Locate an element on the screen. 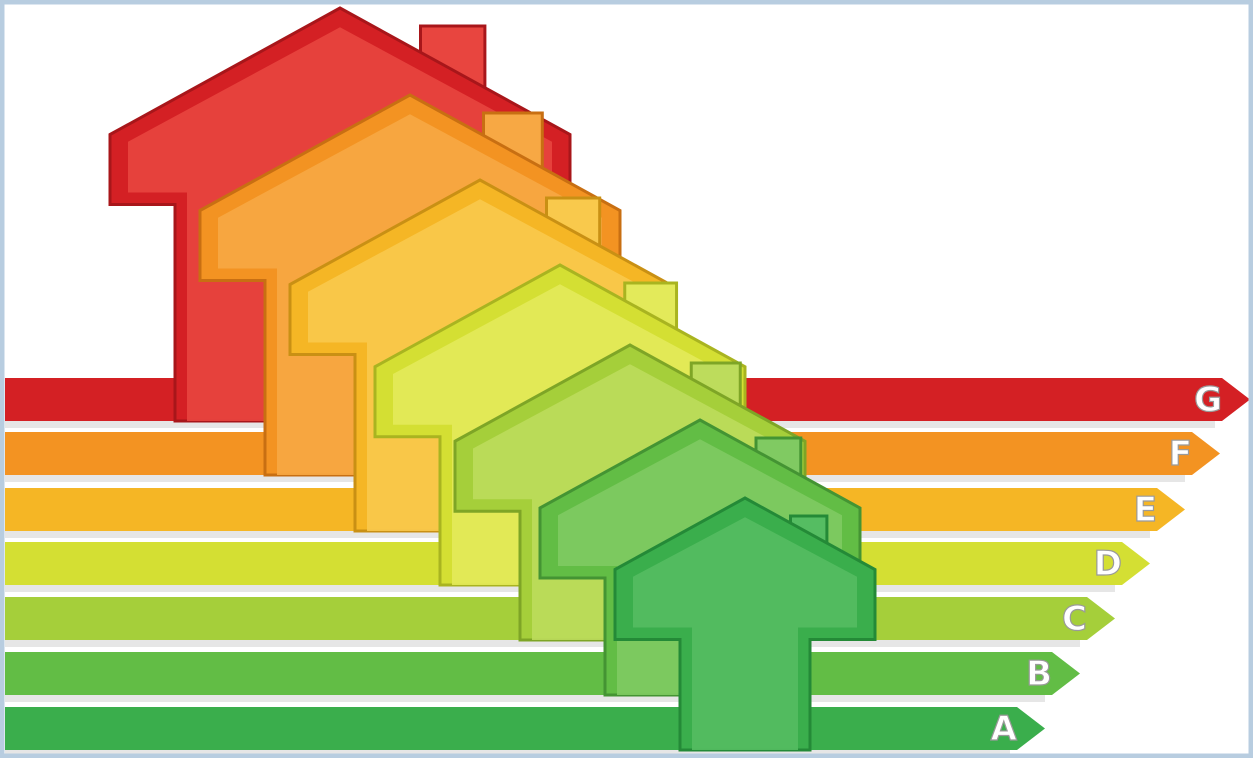 The height and width of the screenshot is (758, 1253). rating-letter: A is located at coordinates (1004, 729).